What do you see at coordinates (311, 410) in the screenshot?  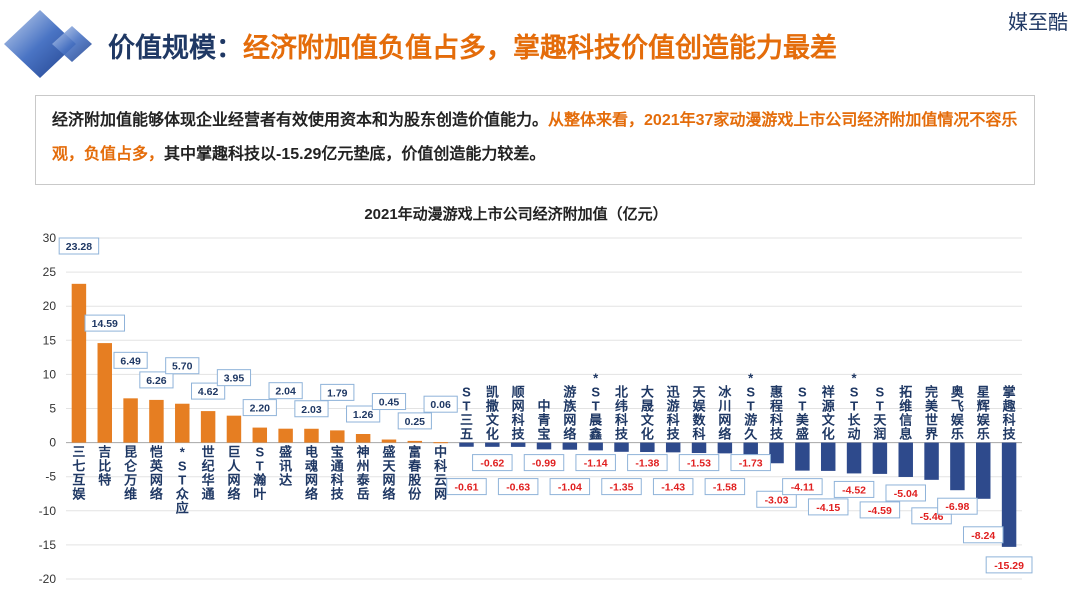 I see `data-label-text: 2.03` at bounding box center [311, 410].